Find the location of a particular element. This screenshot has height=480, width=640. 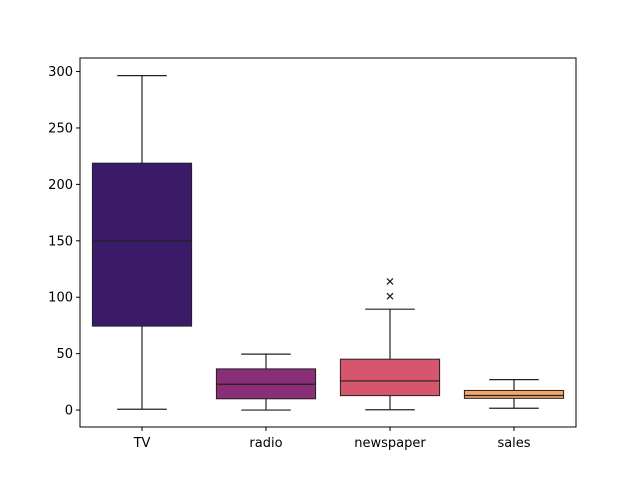

x-tick-label: TV is located at coordinates (142, 443).